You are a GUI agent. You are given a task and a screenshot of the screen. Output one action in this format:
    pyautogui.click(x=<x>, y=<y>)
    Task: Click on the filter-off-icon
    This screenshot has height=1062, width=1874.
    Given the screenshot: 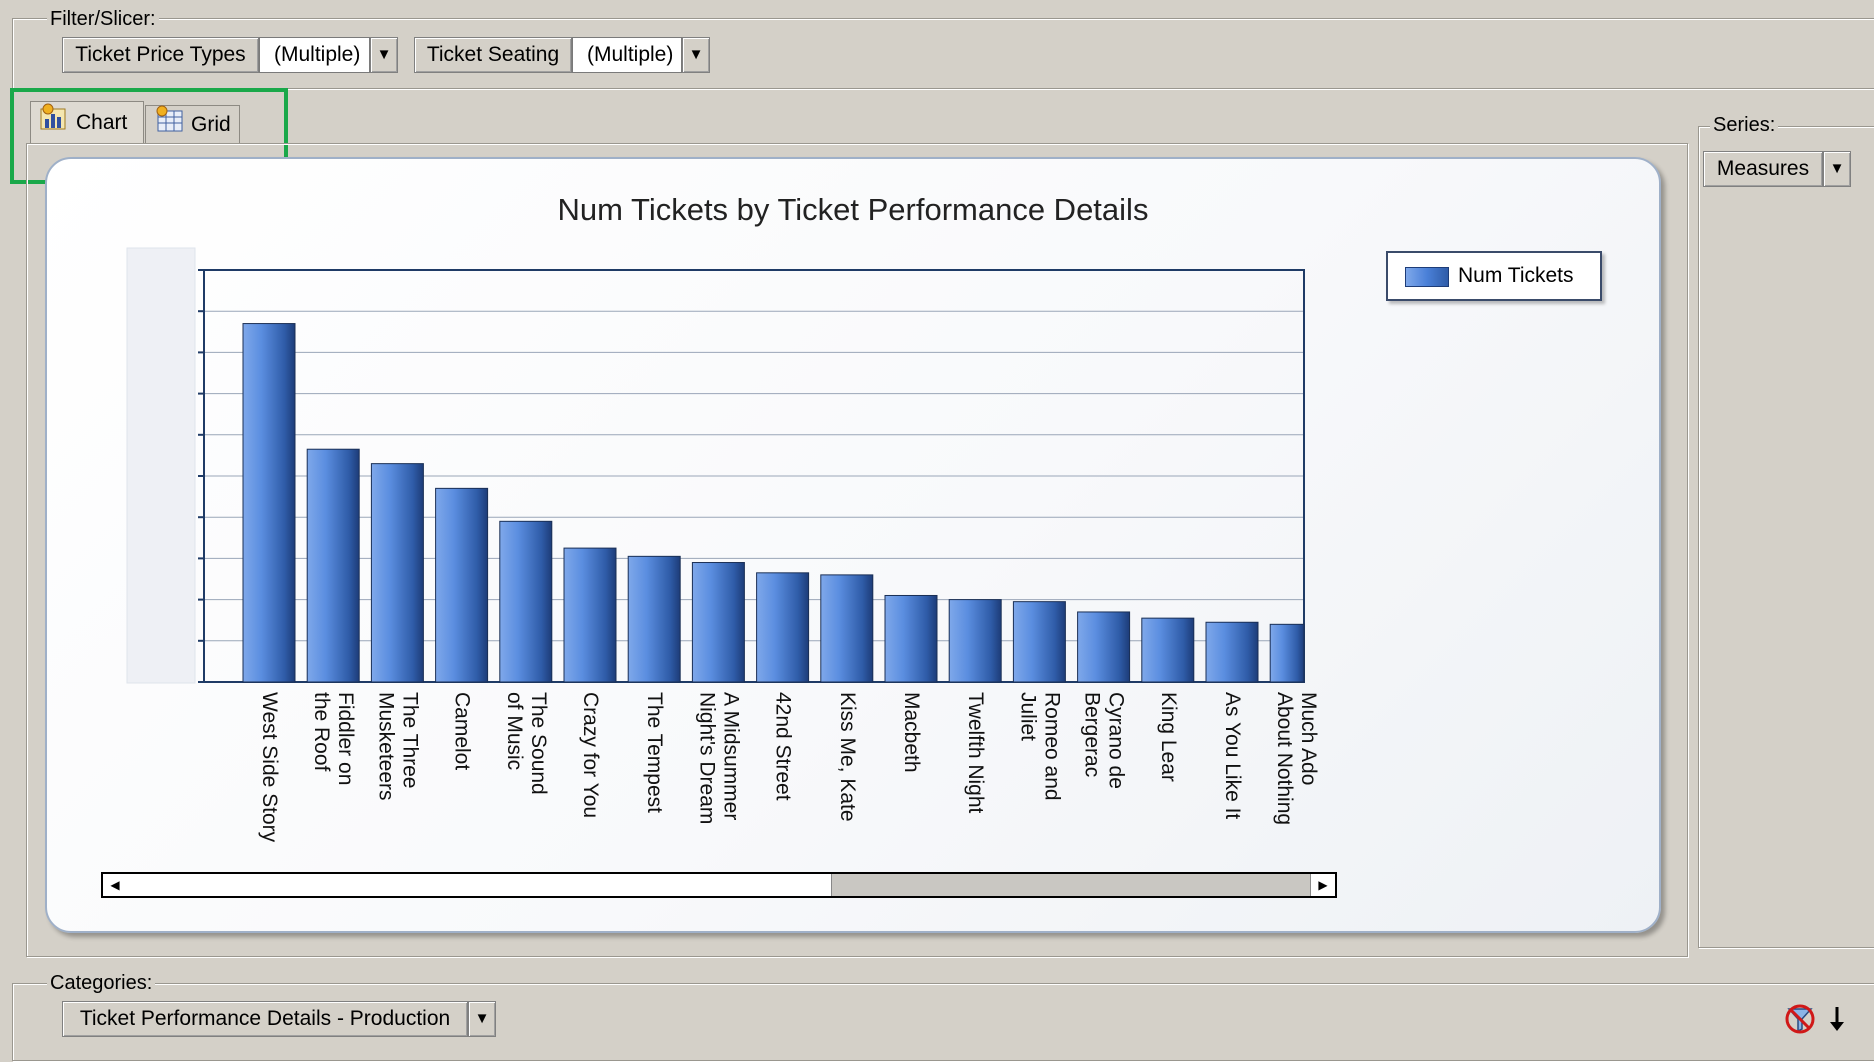 What is the action you would take?
    pyautogui.click(x=1800, y=1019)
    